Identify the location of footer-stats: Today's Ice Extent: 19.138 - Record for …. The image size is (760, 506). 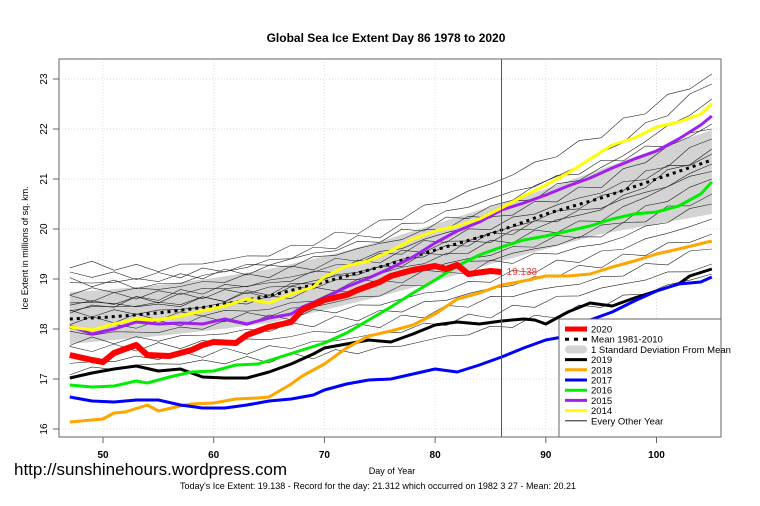
(380, 486).